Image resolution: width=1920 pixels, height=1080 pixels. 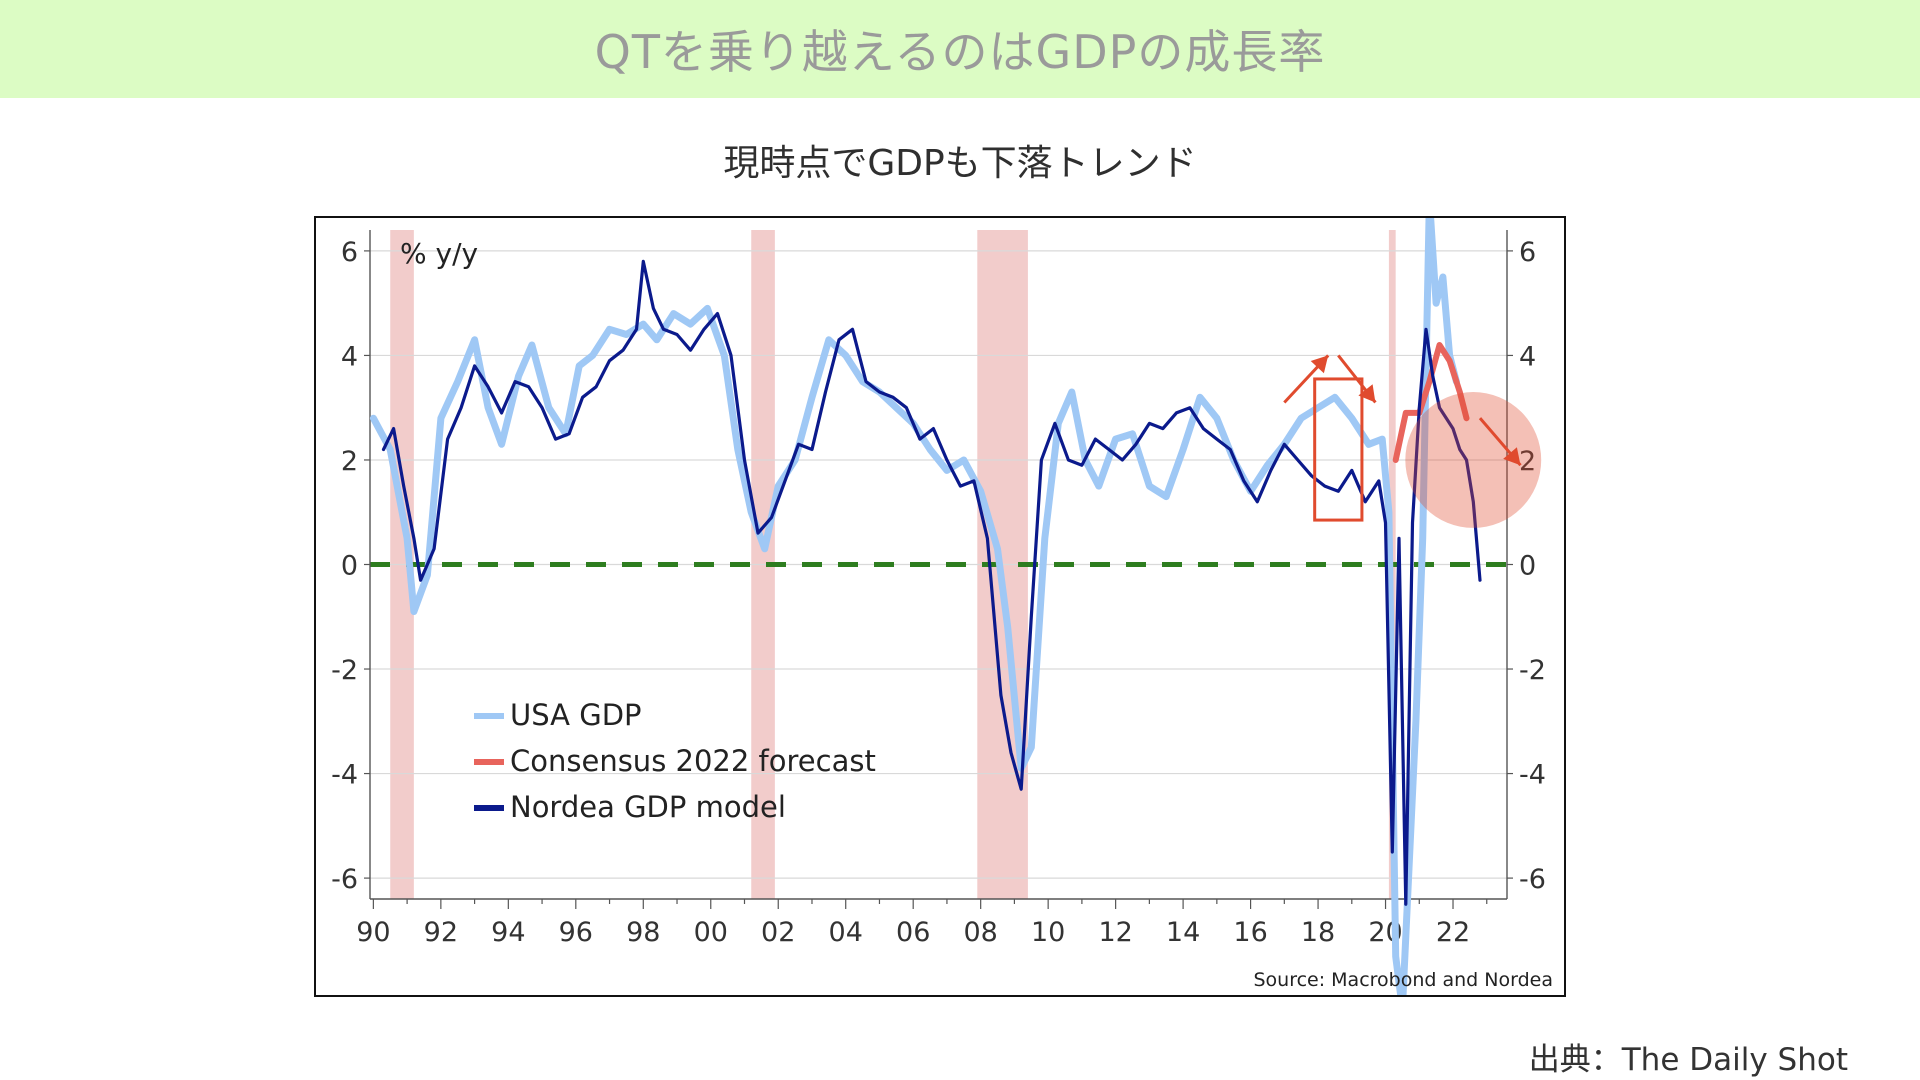 What do you see at coordinates (1048, 932) in the screenshot?
I see `x-tick-label: 10` at bounding box center [1048, 932].